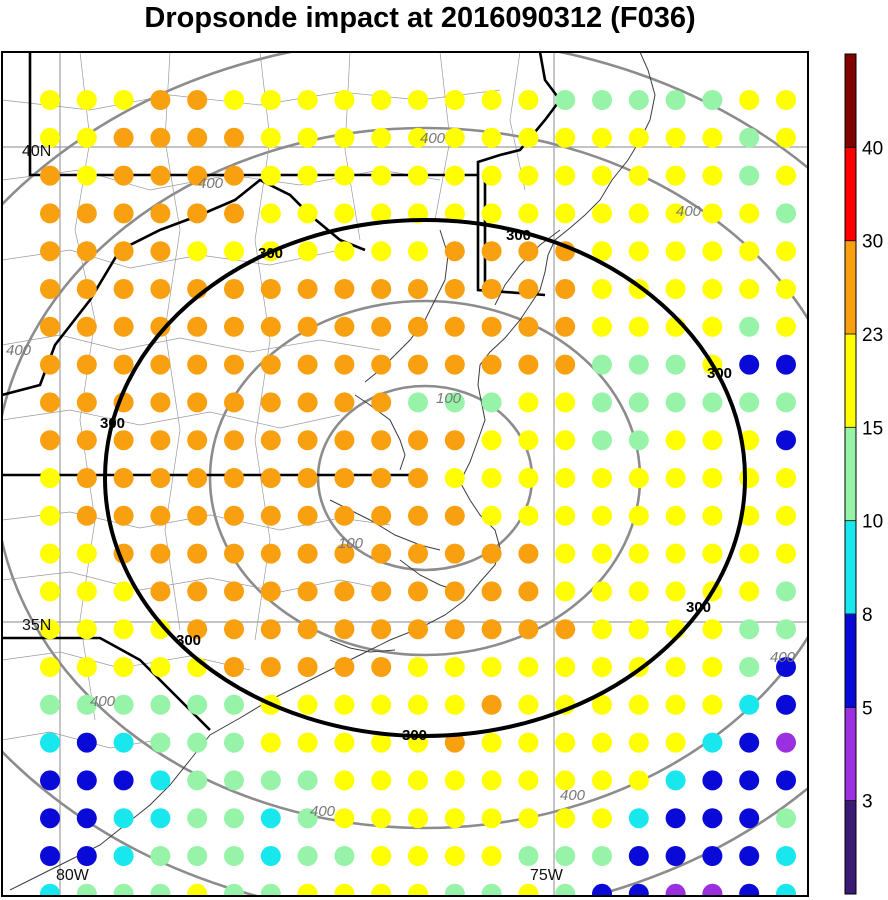 The image size is (888, 900). What do you see at coordinates (73, 875) in the screenshot?
I see `lon-label-80w: 80W` at bounding box center [73, 875].